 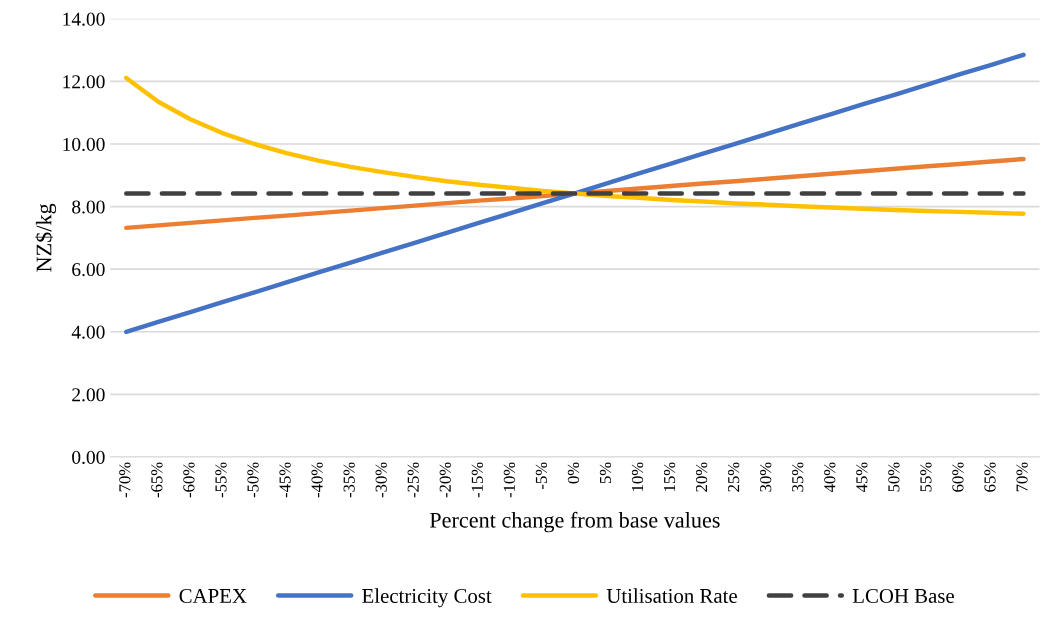 I want to click on x-tick-label: -20%, so click(x=445, y=480).